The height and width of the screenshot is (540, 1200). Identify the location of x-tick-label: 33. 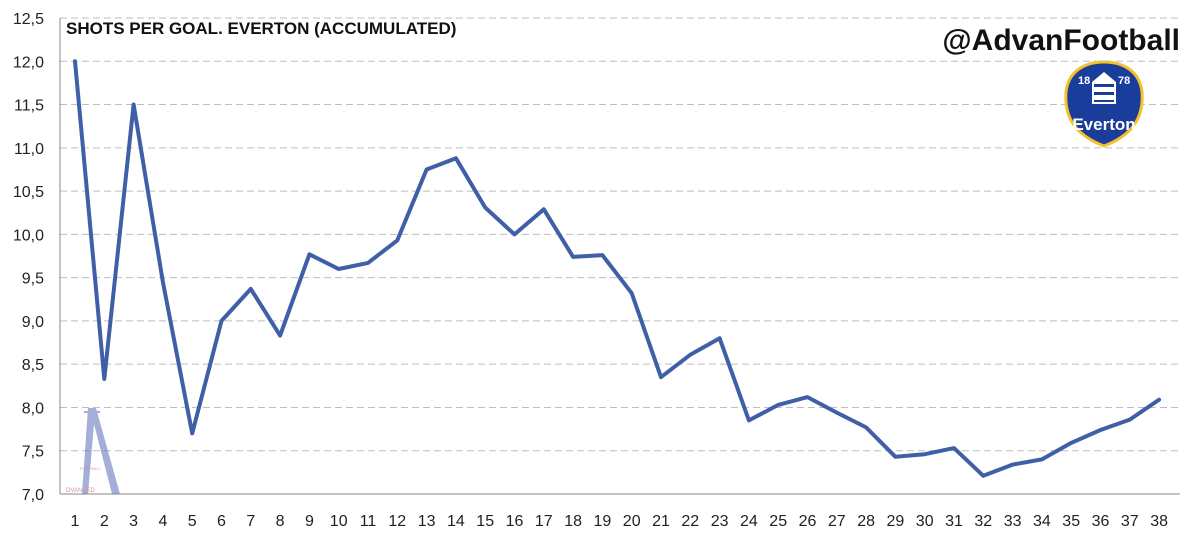
(1013, 521).